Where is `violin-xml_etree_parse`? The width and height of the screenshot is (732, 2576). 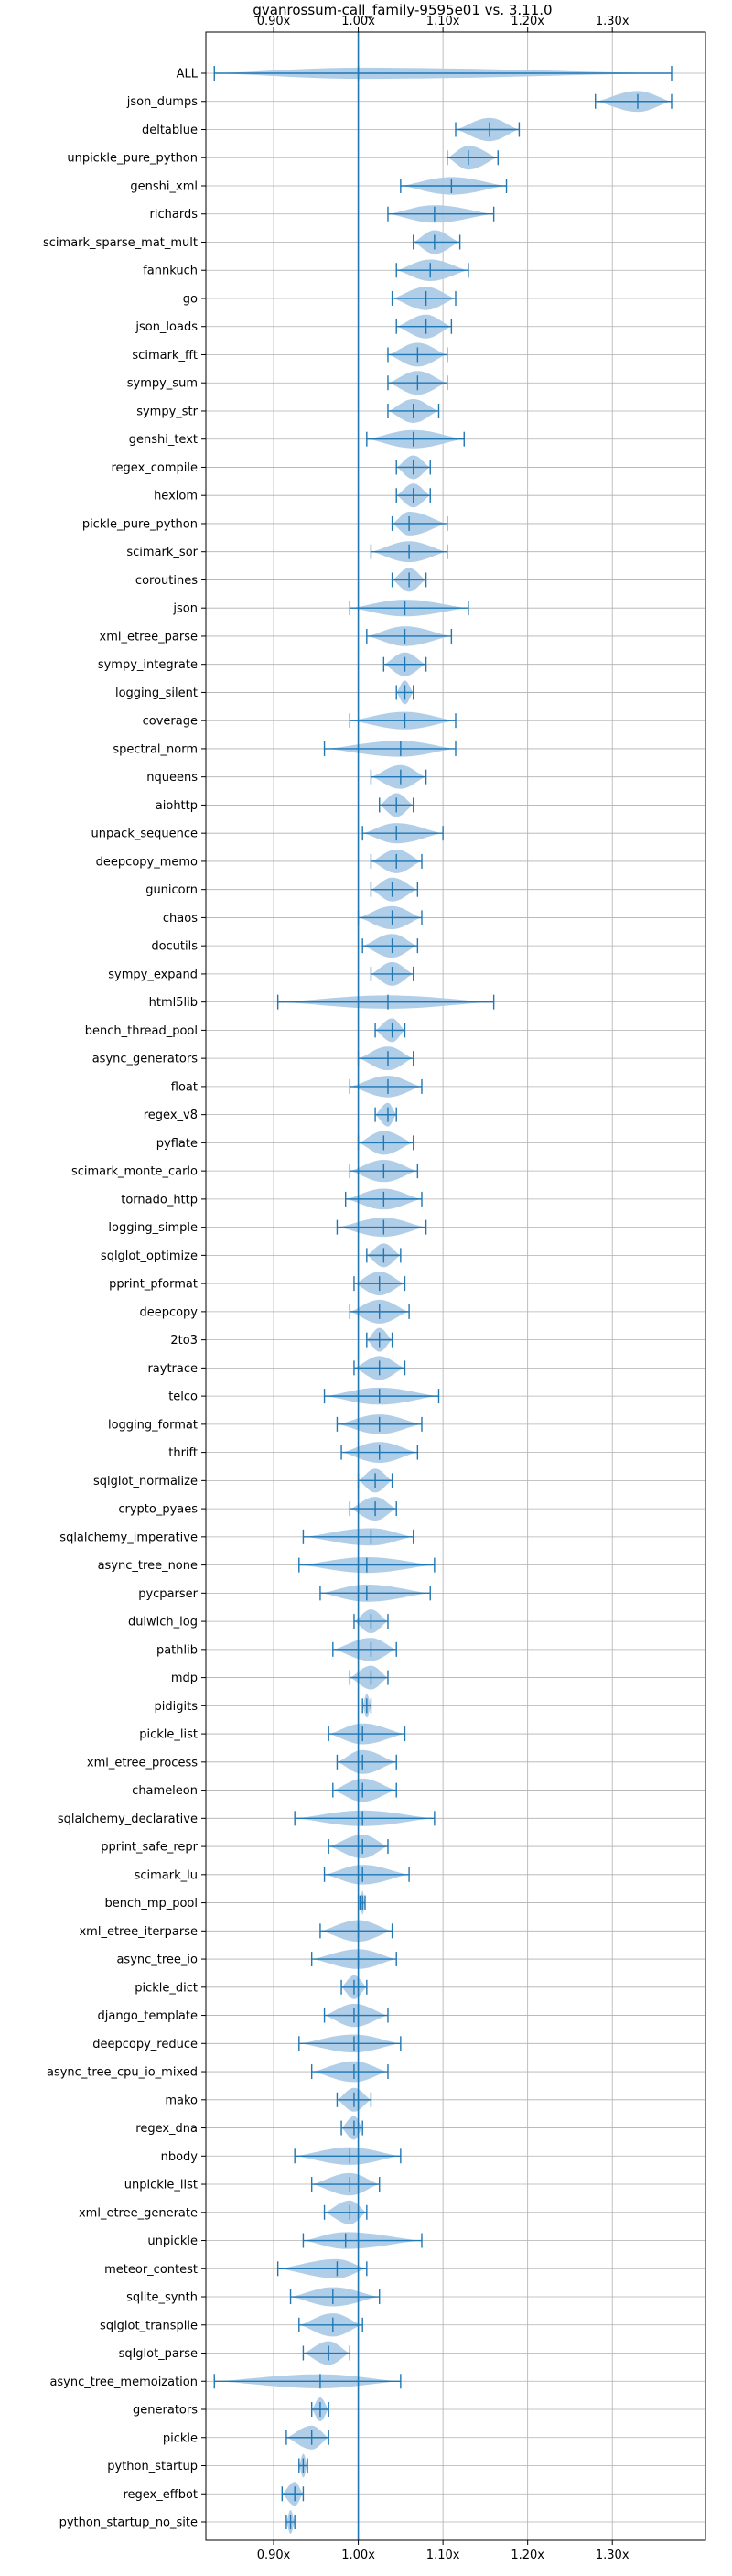
violin-xml_etree_parse is located at coordinates (410, 636).